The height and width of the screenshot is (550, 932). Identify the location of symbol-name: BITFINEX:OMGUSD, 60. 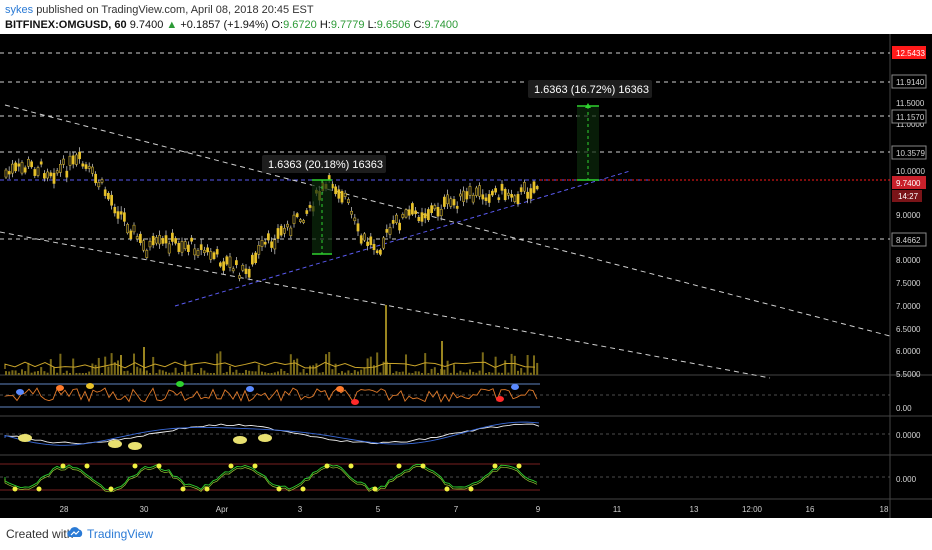
(66, 25).